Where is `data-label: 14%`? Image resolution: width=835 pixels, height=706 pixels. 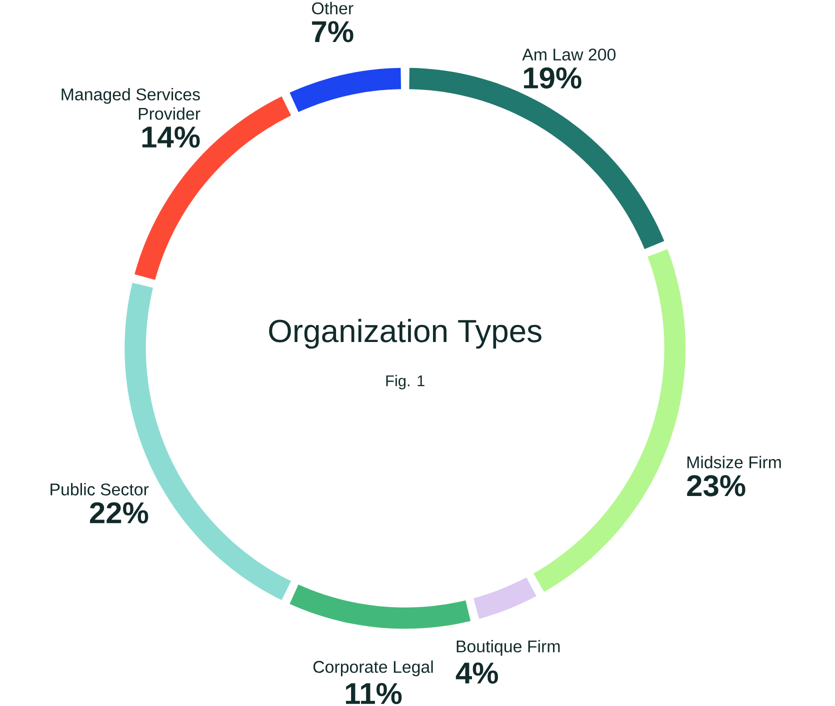 data-label: 14% is located at coordinates (171, 137).